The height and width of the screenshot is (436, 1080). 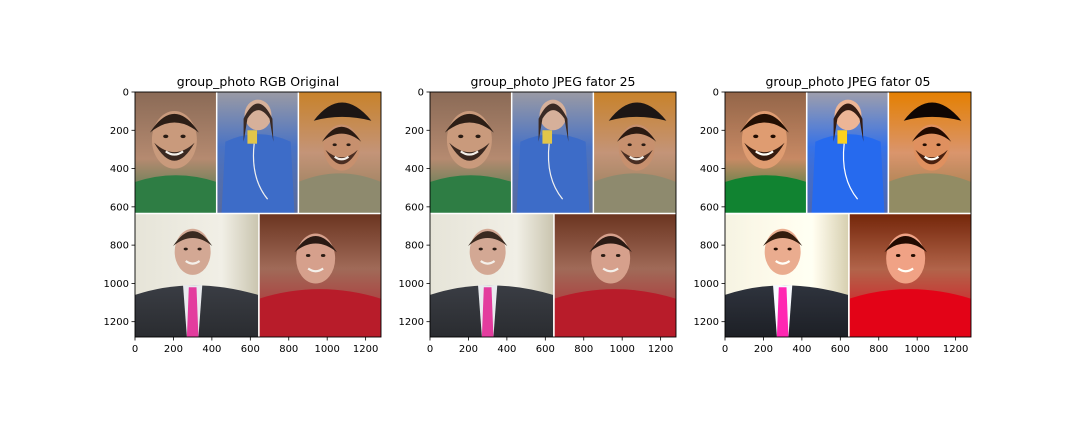 I want to click on chart-title: group_photo JPEG fator 05, so click(x=848, y=81).